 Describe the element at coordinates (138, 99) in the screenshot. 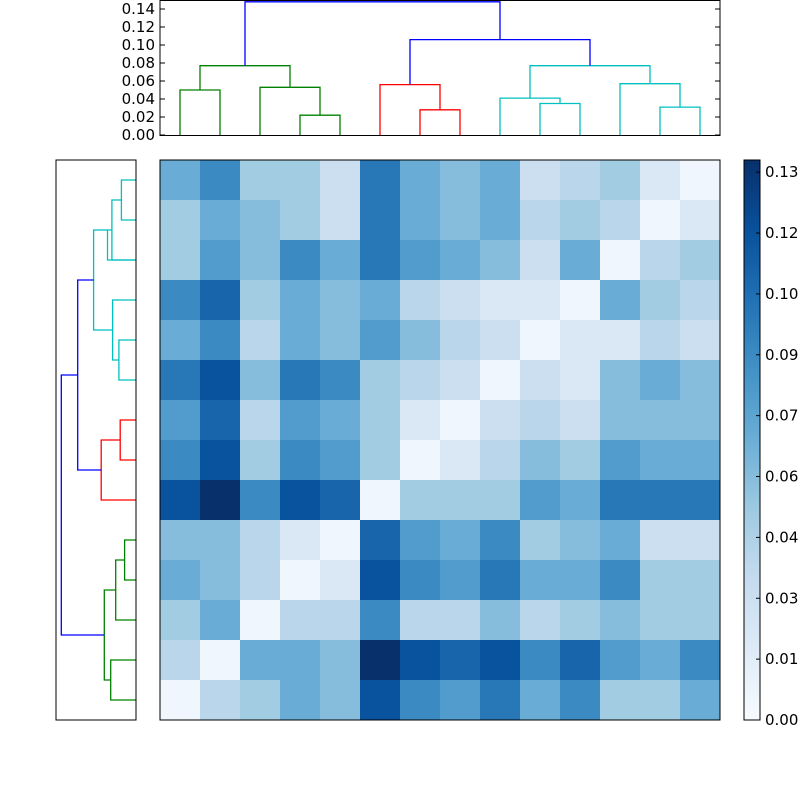

I see `top-dendrogram-ytick-label: 0.04` at that location.